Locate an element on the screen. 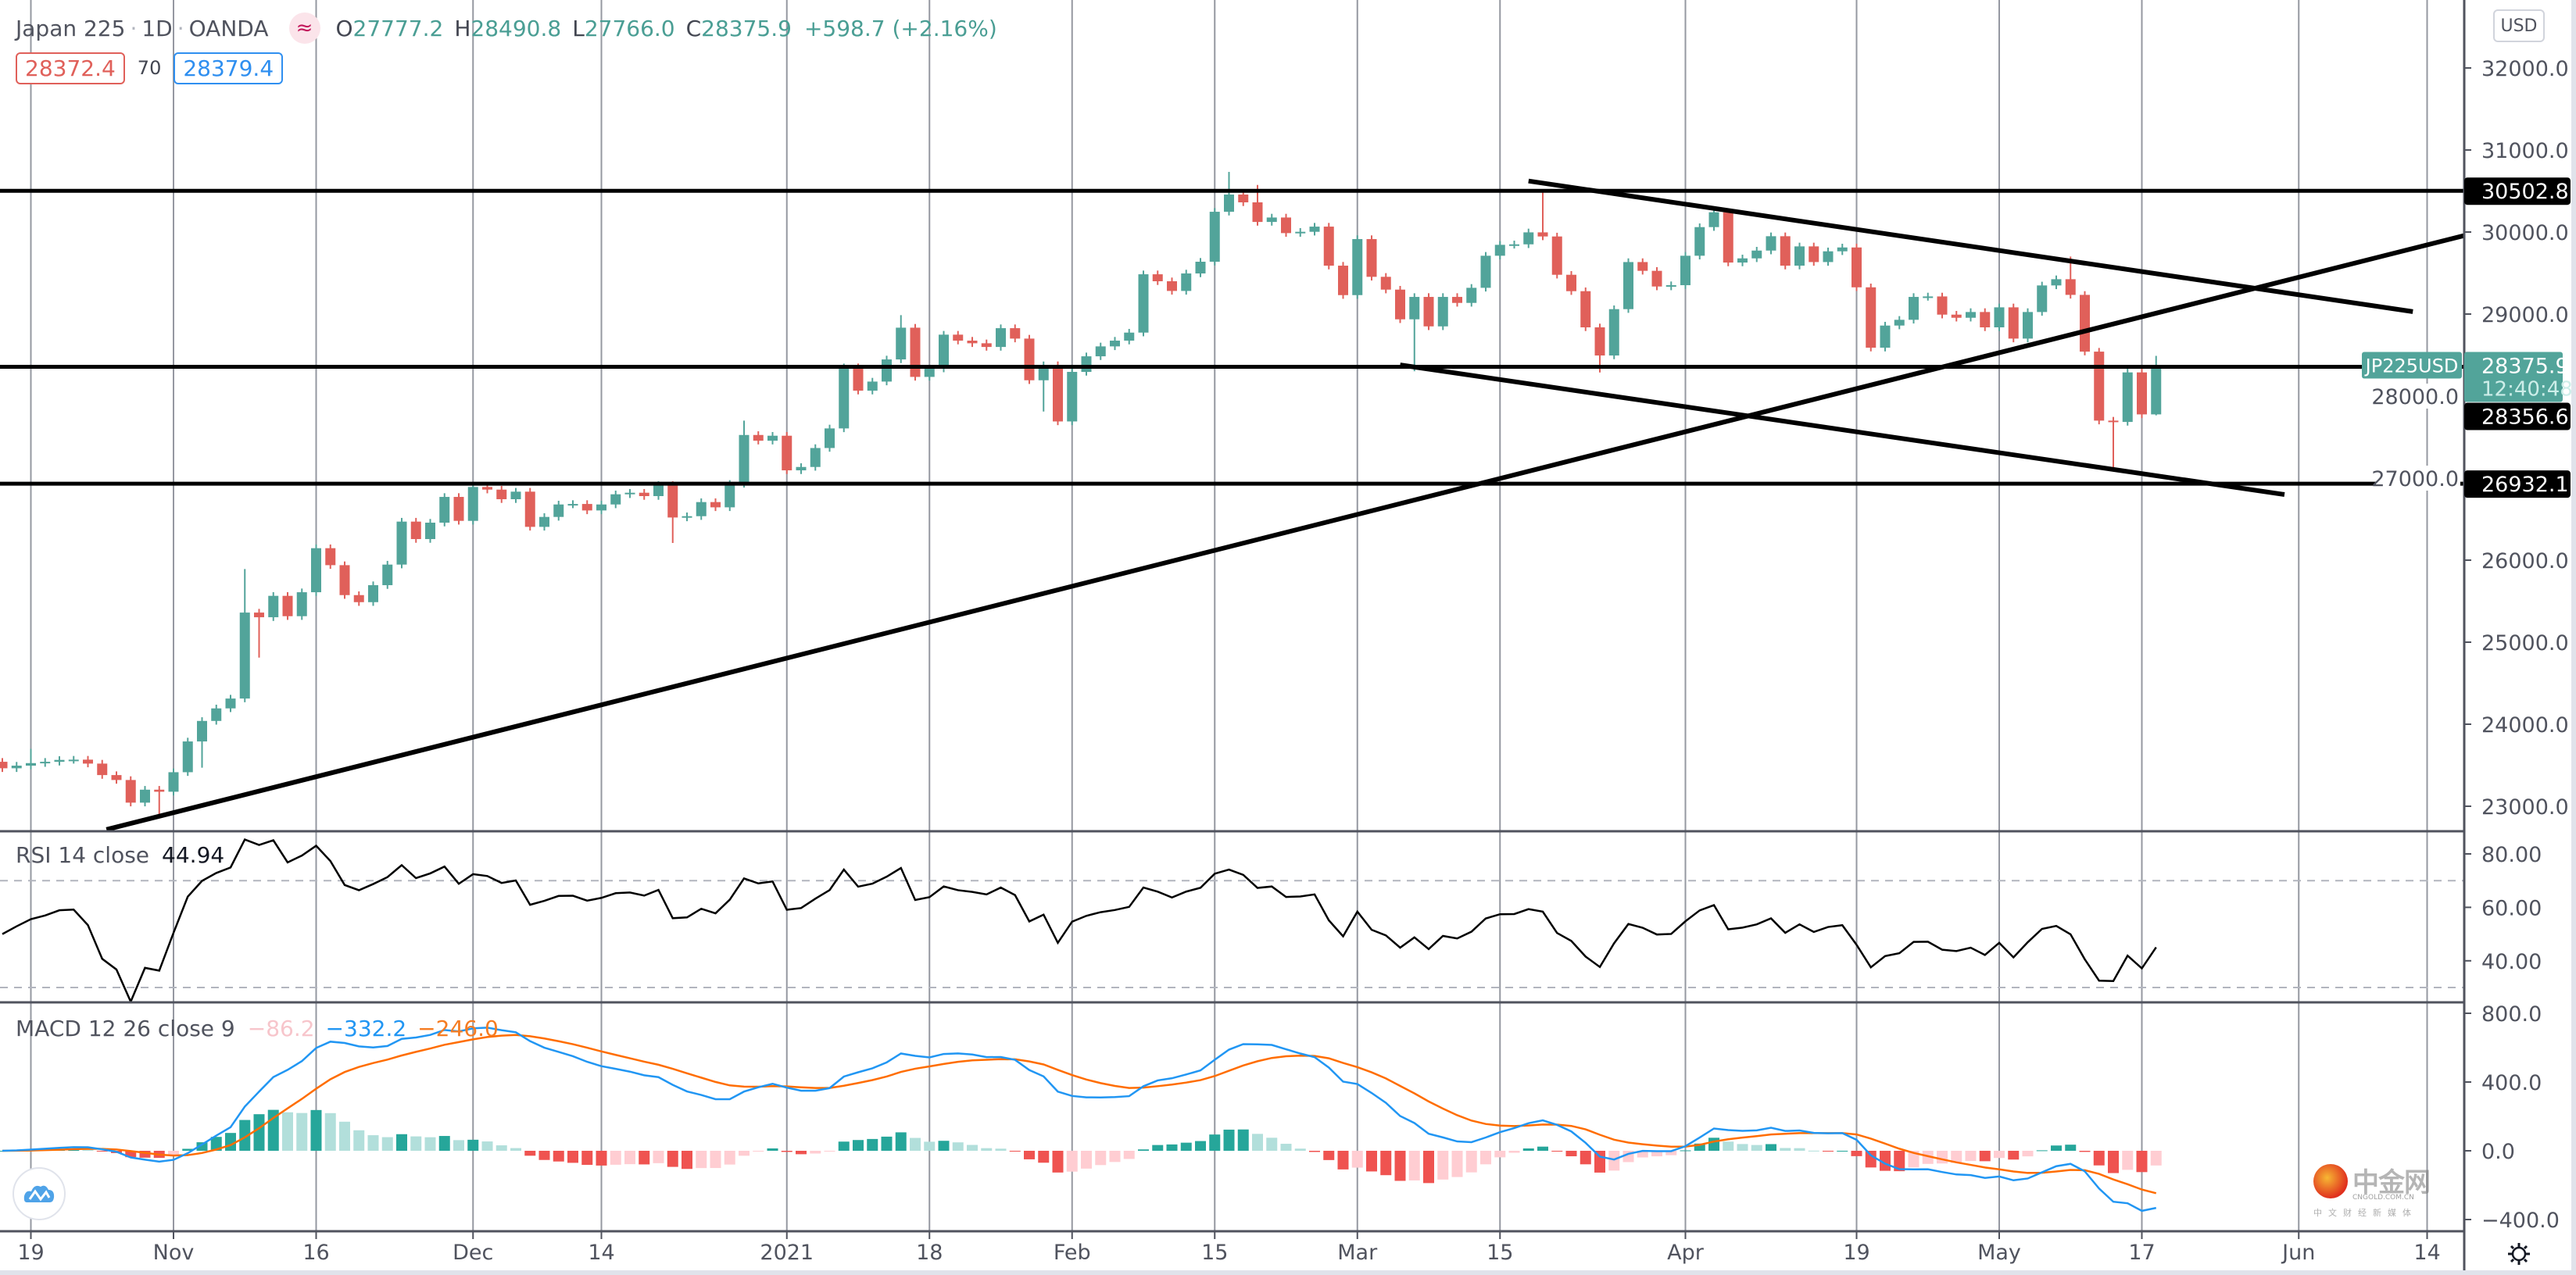 This screenshot has height=1275, width=2576. rsi-label: RSI 14 close is located at coordinates (83, 855).